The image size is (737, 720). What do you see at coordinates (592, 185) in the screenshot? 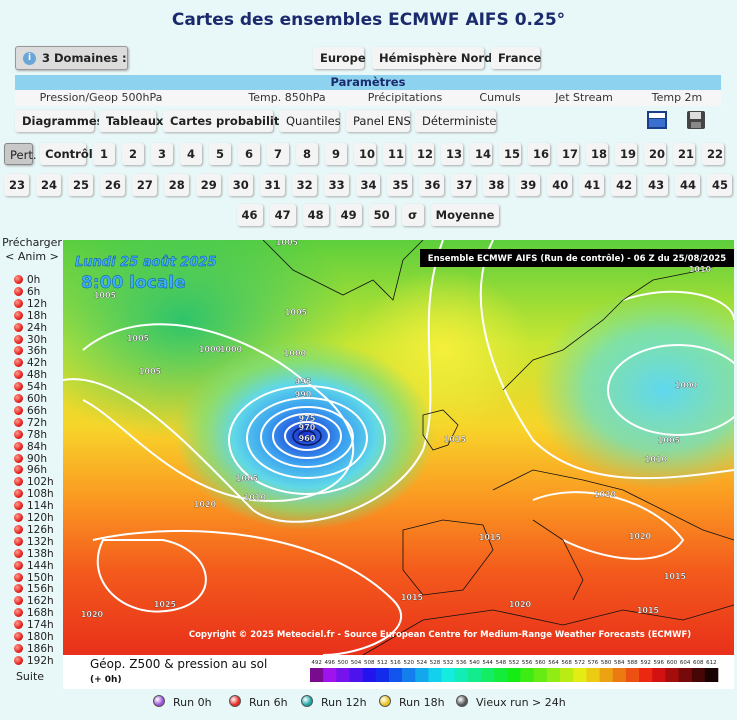
I see `member-button: 41` at bounding box center [592, 185].